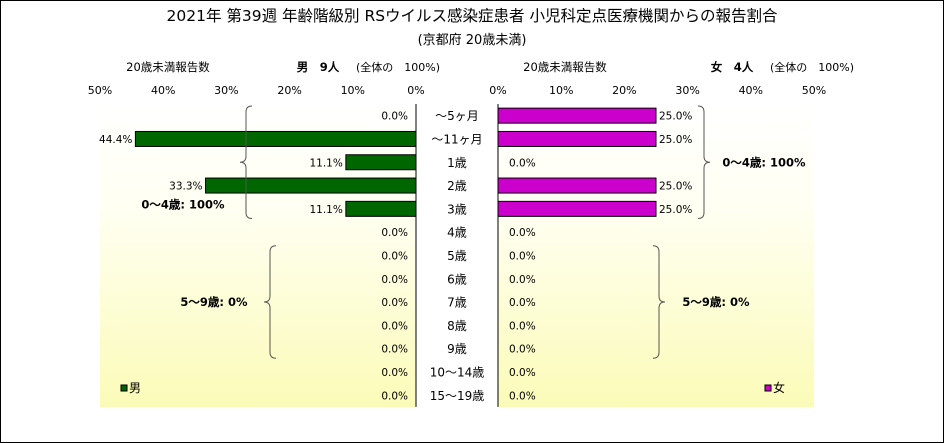 The height and width of the screenshot is (443, 944). I want to click on age-category-label: 2歳, so click(457, 186).